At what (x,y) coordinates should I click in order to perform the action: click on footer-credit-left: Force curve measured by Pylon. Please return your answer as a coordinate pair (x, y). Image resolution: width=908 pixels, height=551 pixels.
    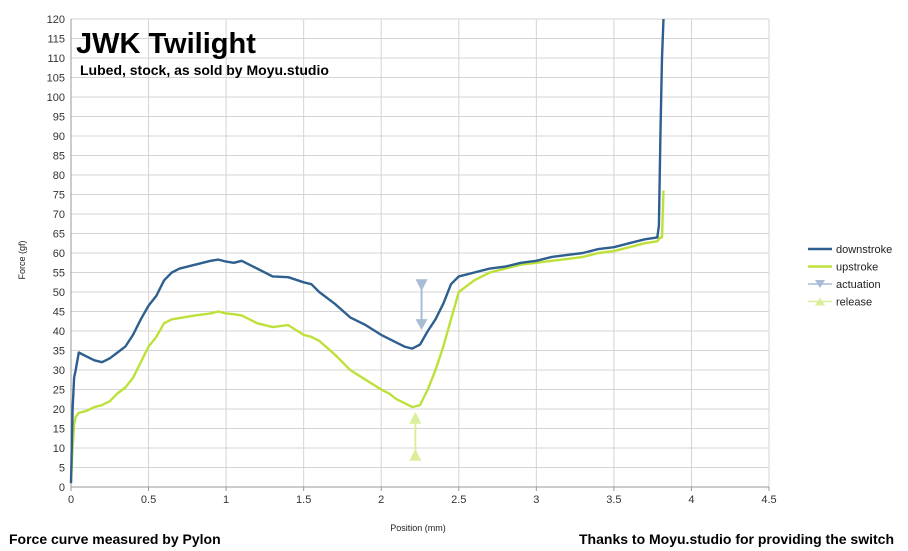
    Looking at the image, I should click on (115, 539).